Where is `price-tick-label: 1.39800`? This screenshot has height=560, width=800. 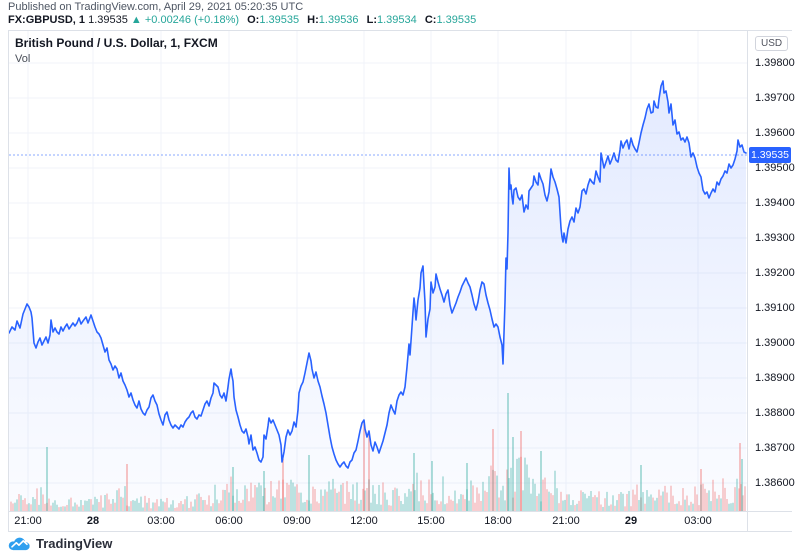 price-tick-label: 1.39800 is located at coordinates (775, 63).